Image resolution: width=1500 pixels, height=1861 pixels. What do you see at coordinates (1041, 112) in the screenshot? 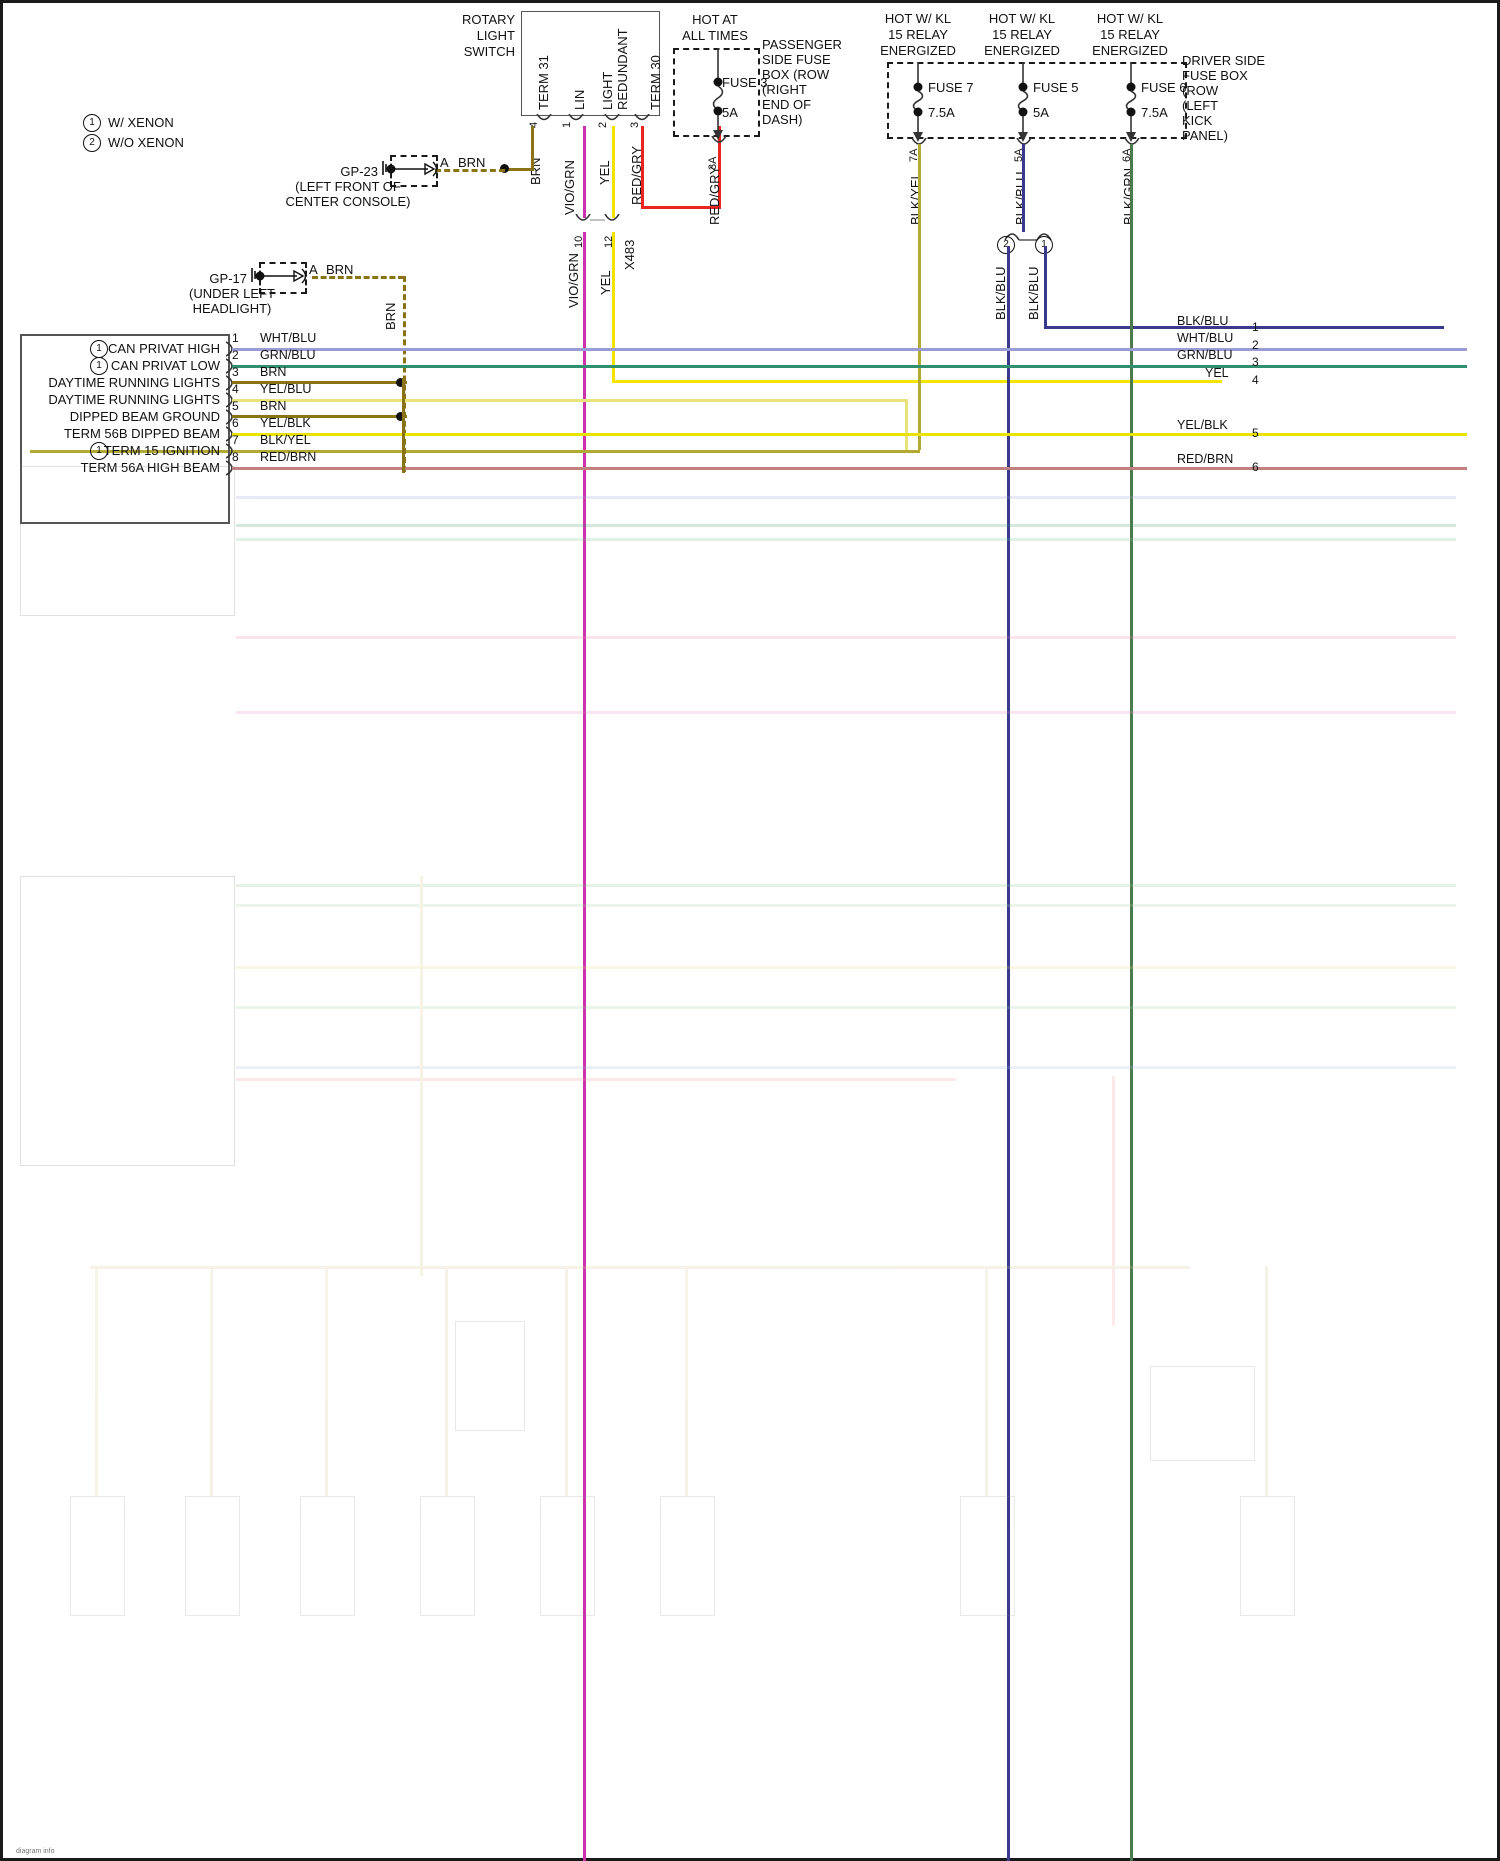
I see `fuse-5-rating: 5A` at bounding box center [1041, 112].